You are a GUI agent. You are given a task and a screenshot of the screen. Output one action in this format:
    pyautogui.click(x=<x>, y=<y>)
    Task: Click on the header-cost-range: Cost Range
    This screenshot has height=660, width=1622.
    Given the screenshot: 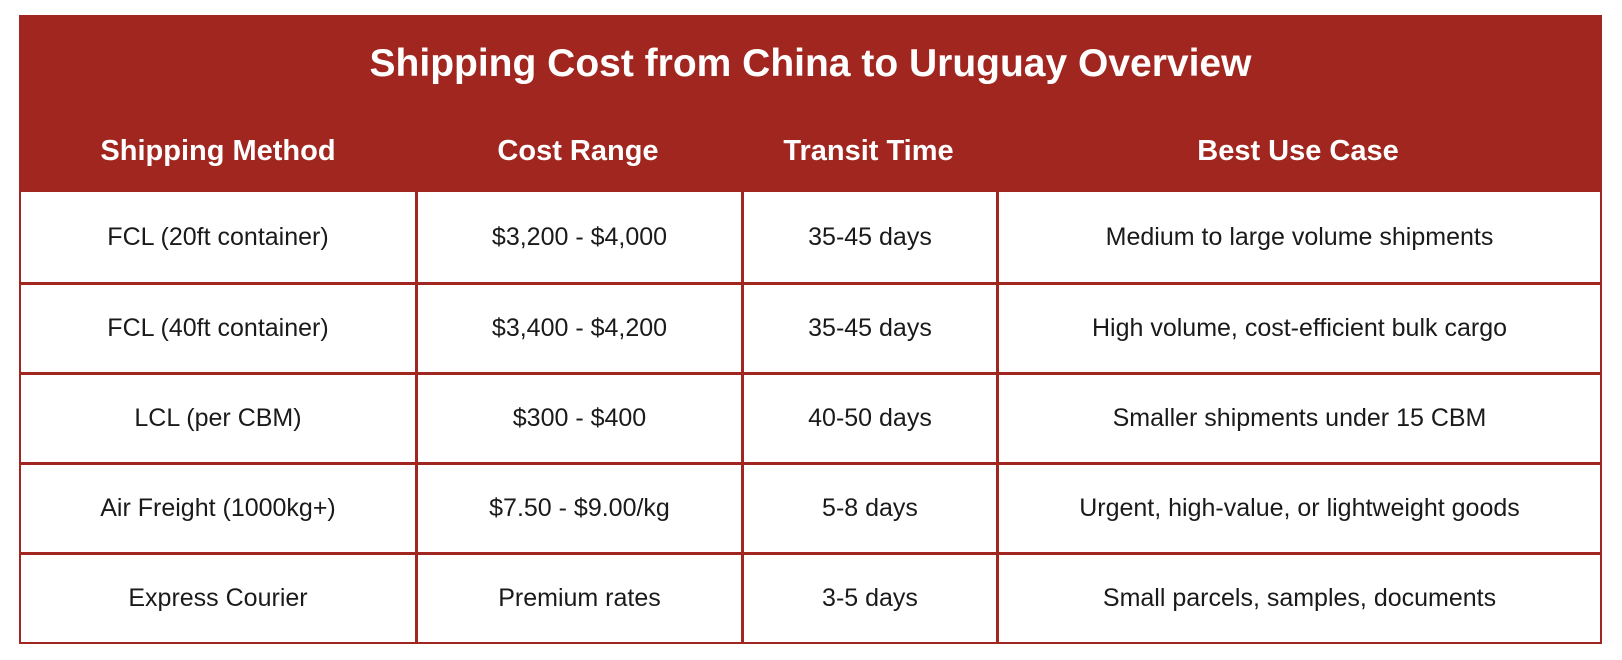 What is the action you would take?
    pyautogui.click(x=578, y=150)
    